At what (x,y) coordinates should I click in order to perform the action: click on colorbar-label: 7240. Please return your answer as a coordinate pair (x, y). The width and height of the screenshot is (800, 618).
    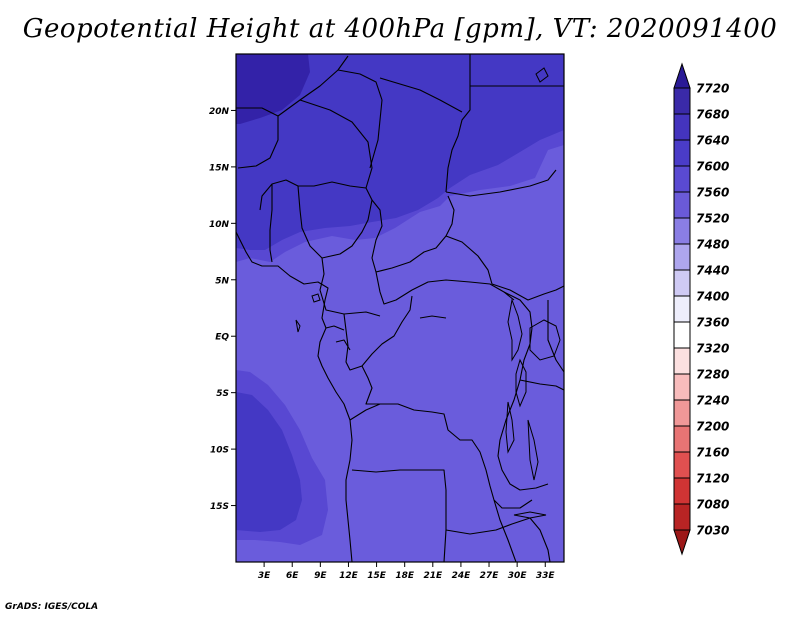
    Looking at the image, I should click on (712, 401).